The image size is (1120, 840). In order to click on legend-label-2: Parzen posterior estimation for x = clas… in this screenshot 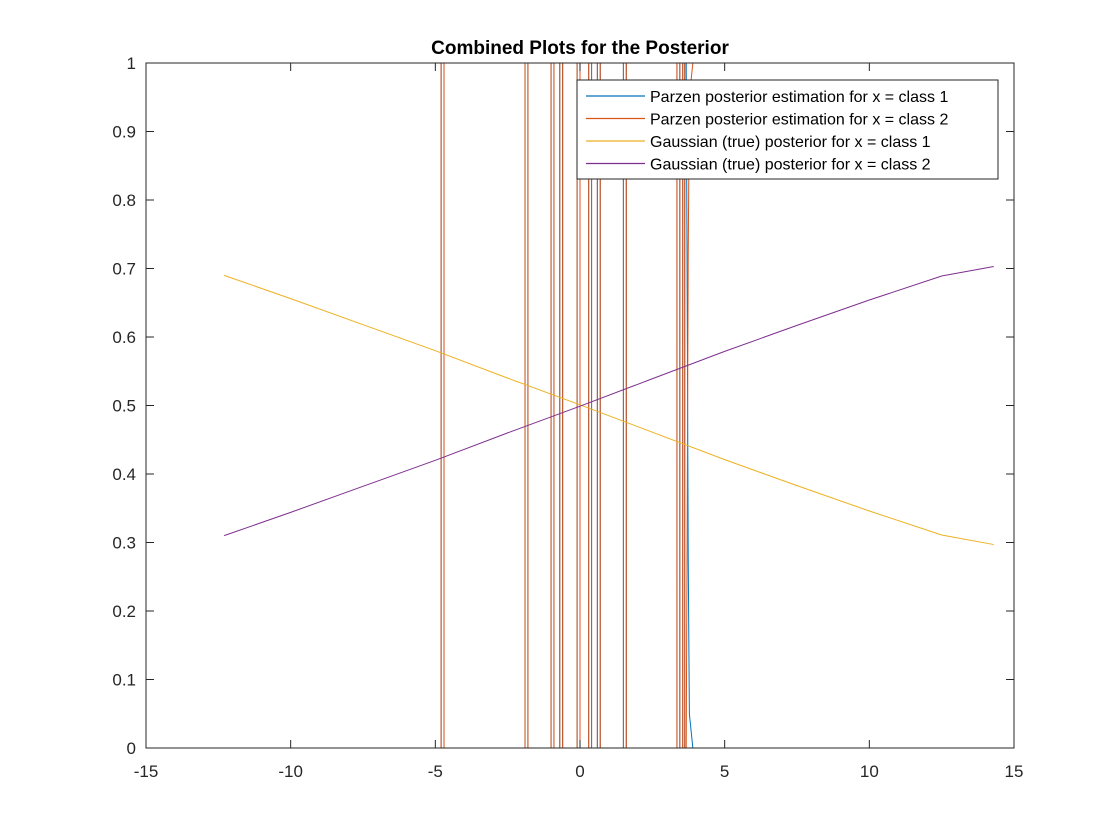, I will do `click(799, 120)`.